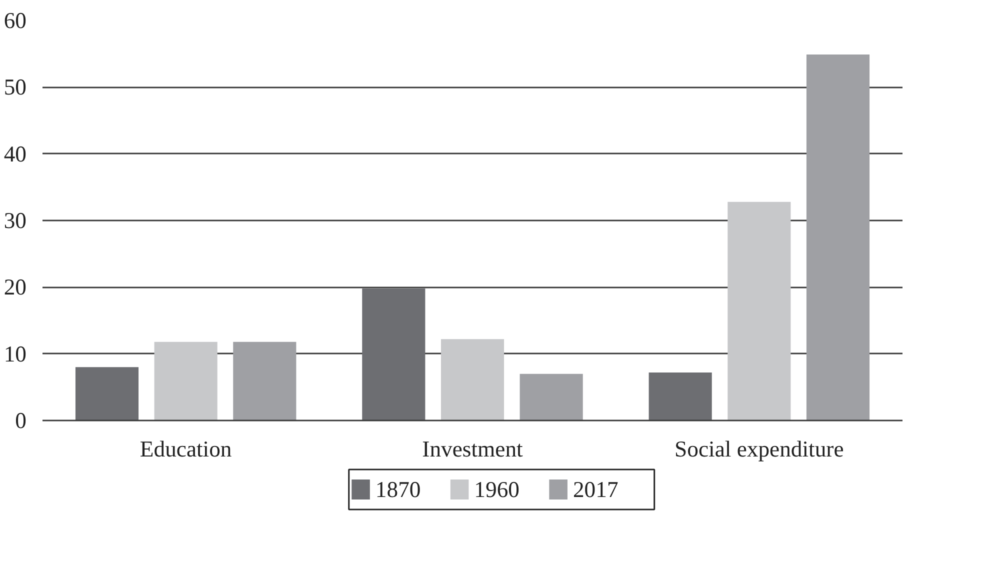  What do you see at coordinates (595, 489) in the screenshot?
I see `legend-label: 2017` at bounding box center [595, 489].